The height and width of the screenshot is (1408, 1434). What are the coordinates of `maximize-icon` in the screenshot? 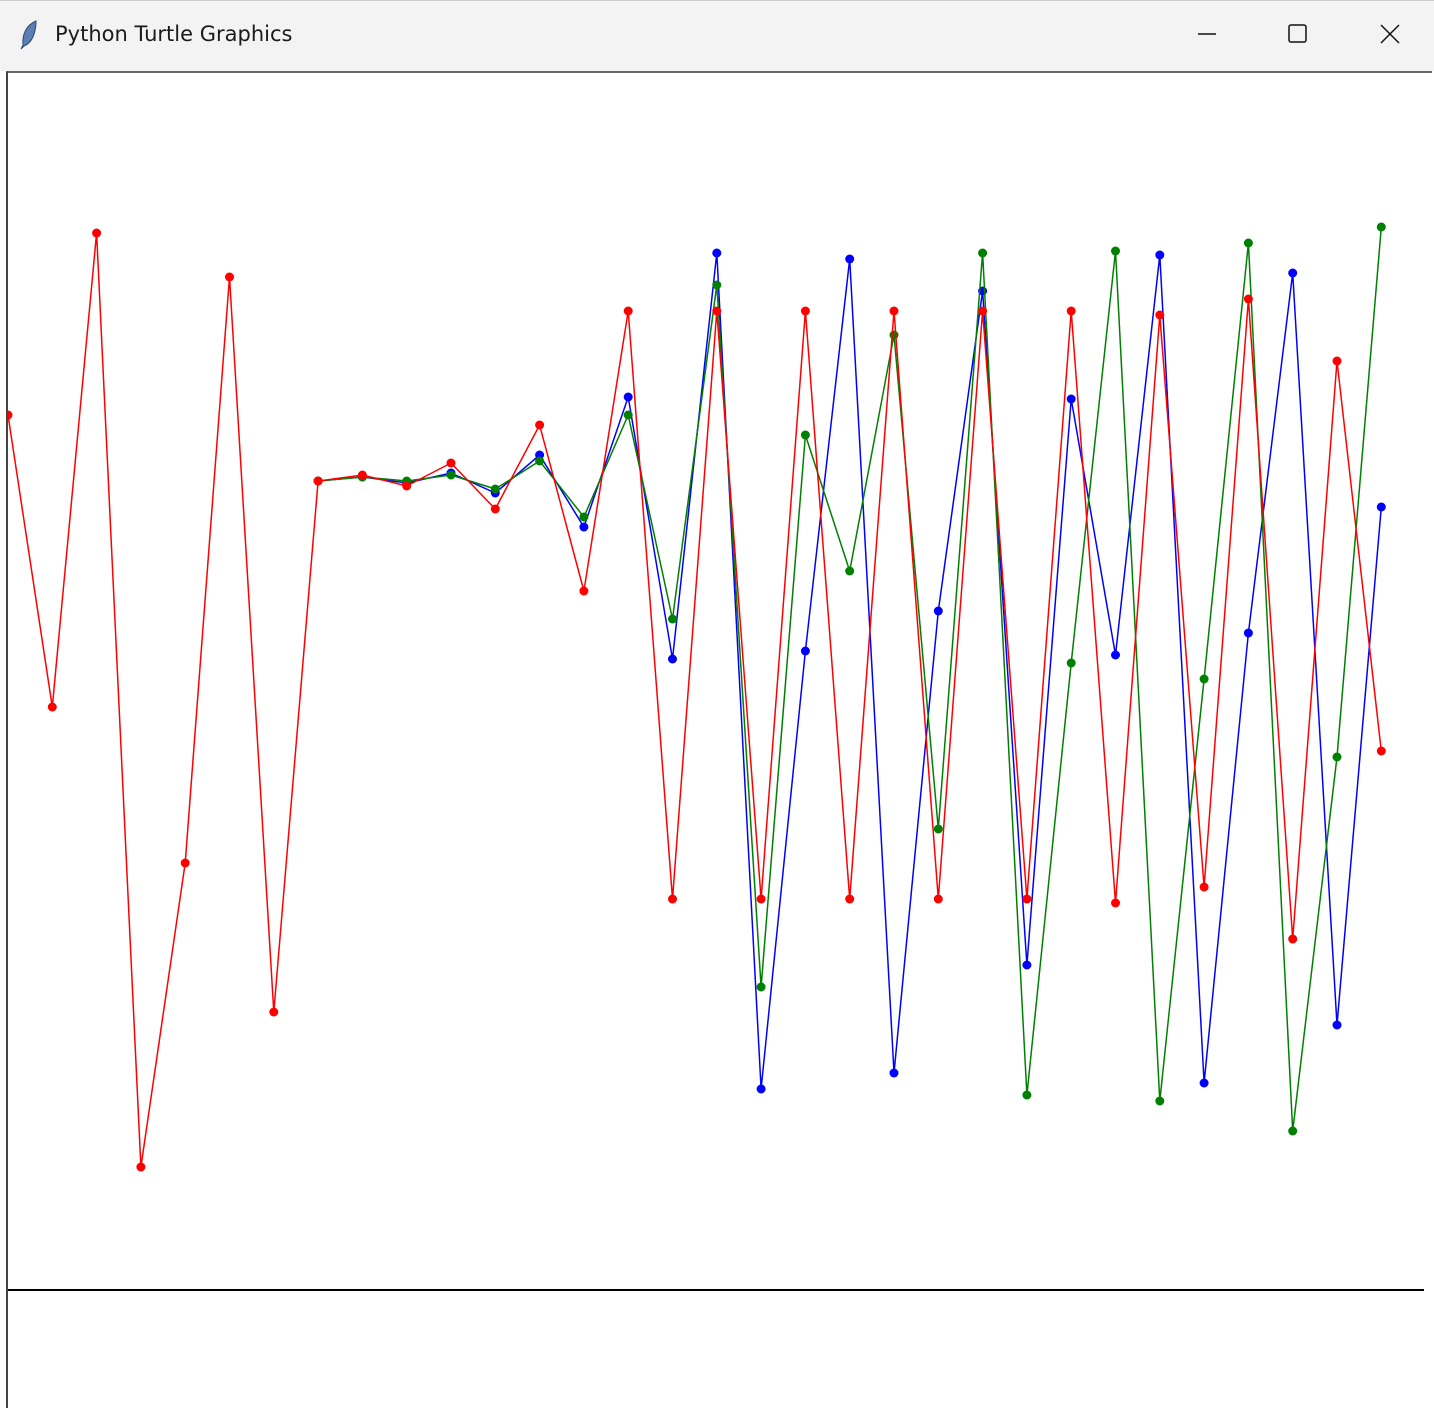 It's located at (1297, 33).